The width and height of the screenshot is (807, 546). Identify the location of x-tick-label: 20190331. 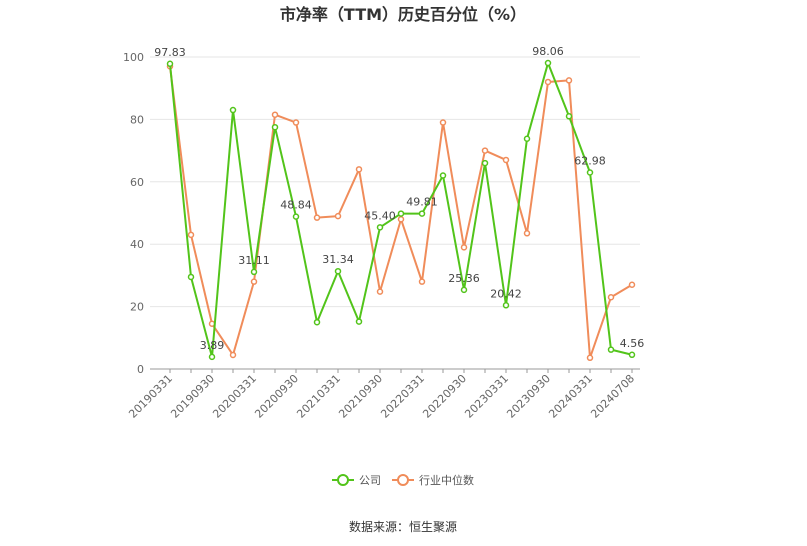
(150, 396).